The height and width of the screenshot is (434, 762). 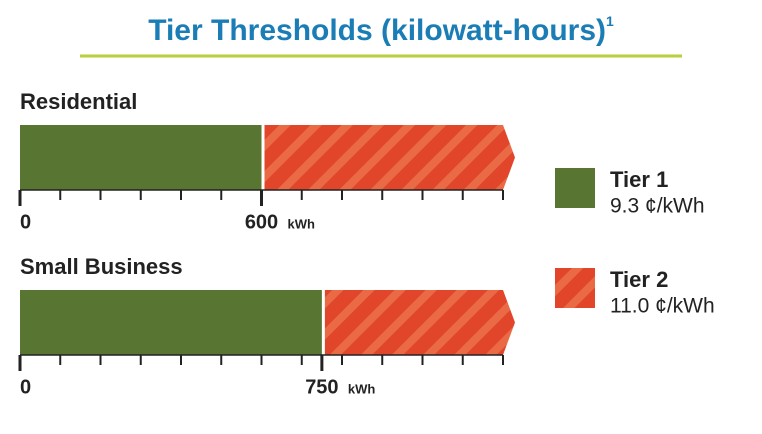 What do you see at coordinates (610, 21) in the screenshot?
I see `title-note: 1` at bounding box center [610, 21].